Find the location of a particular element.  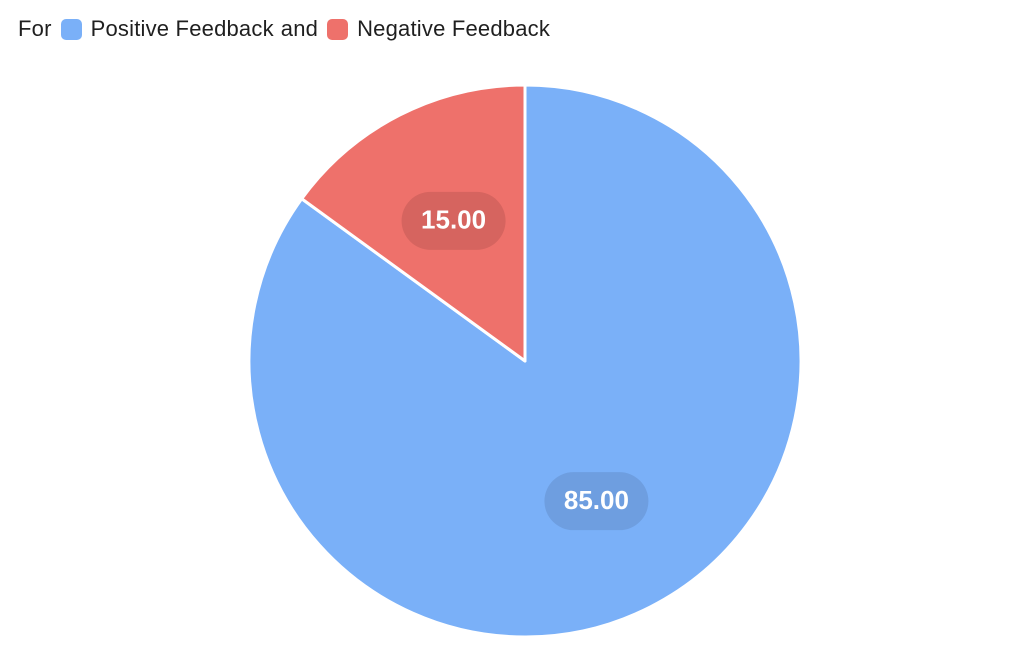

value-label-positive-feedback: 85.00 is located at coordinates (596, 501).